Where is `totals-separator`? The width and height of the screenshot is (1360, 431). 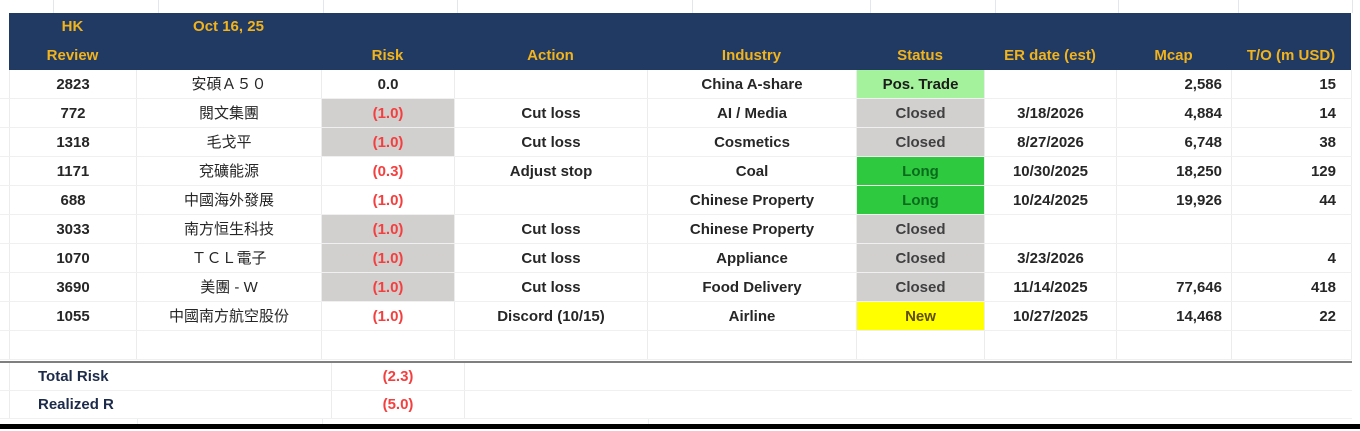
totals-separator is located at coordinates (676, 361).